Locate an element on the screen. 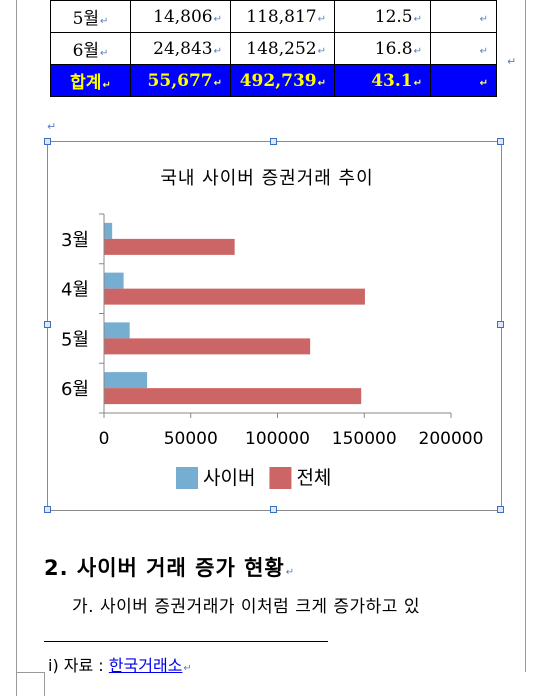 The width and height of the screenshot is (536, 696). resize-handle-right is located at coordinates (500, 324).